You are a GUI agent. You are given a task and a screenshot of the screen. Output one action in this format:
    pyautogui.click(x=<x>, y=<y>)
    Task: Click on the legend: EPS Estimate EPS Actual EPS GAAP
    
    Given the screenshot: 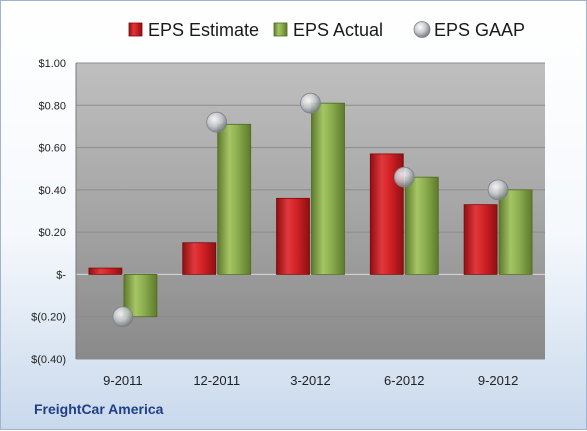 What is the action you would take?
    pyautogui.click(x=326, y=30)
    